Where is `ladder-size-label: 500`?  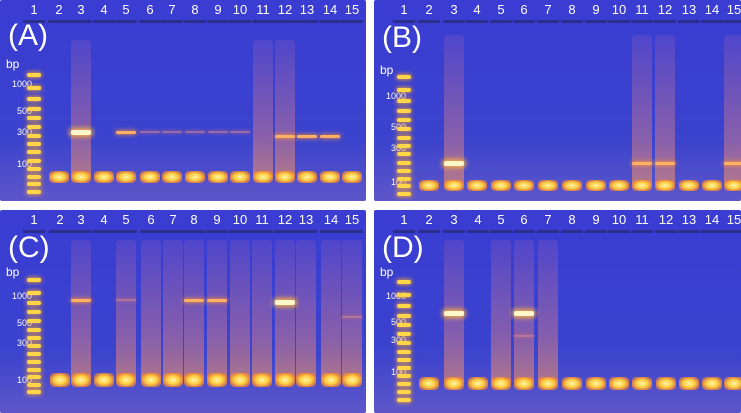 ladder-size-label: 500 is located at coordinates (24, 323).